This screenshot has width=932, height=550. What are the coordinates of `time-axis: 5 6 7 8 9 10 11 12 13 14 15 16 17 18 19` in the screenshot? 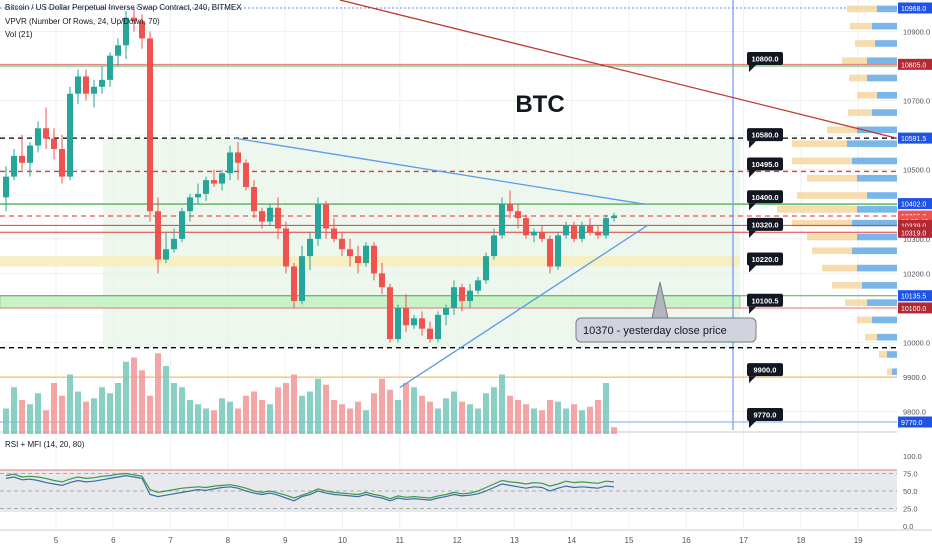 It's located at (466, 537).